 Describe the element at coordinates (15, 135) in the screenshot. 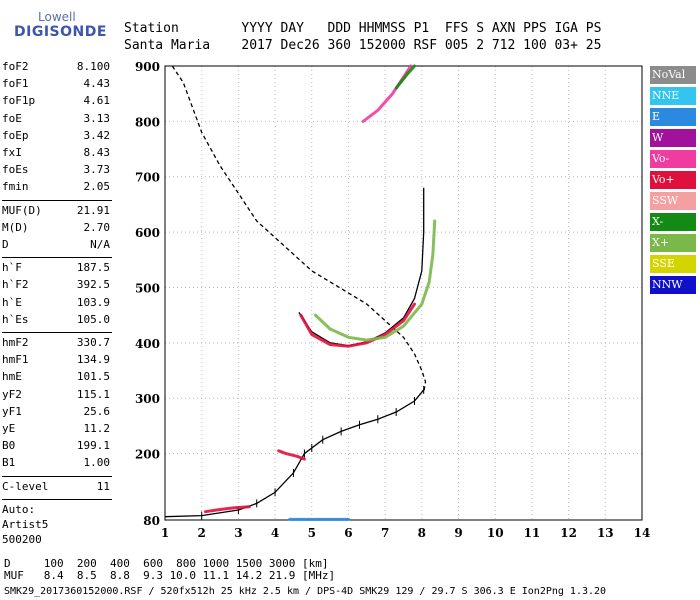

I see `param-name: foEp` at that location.